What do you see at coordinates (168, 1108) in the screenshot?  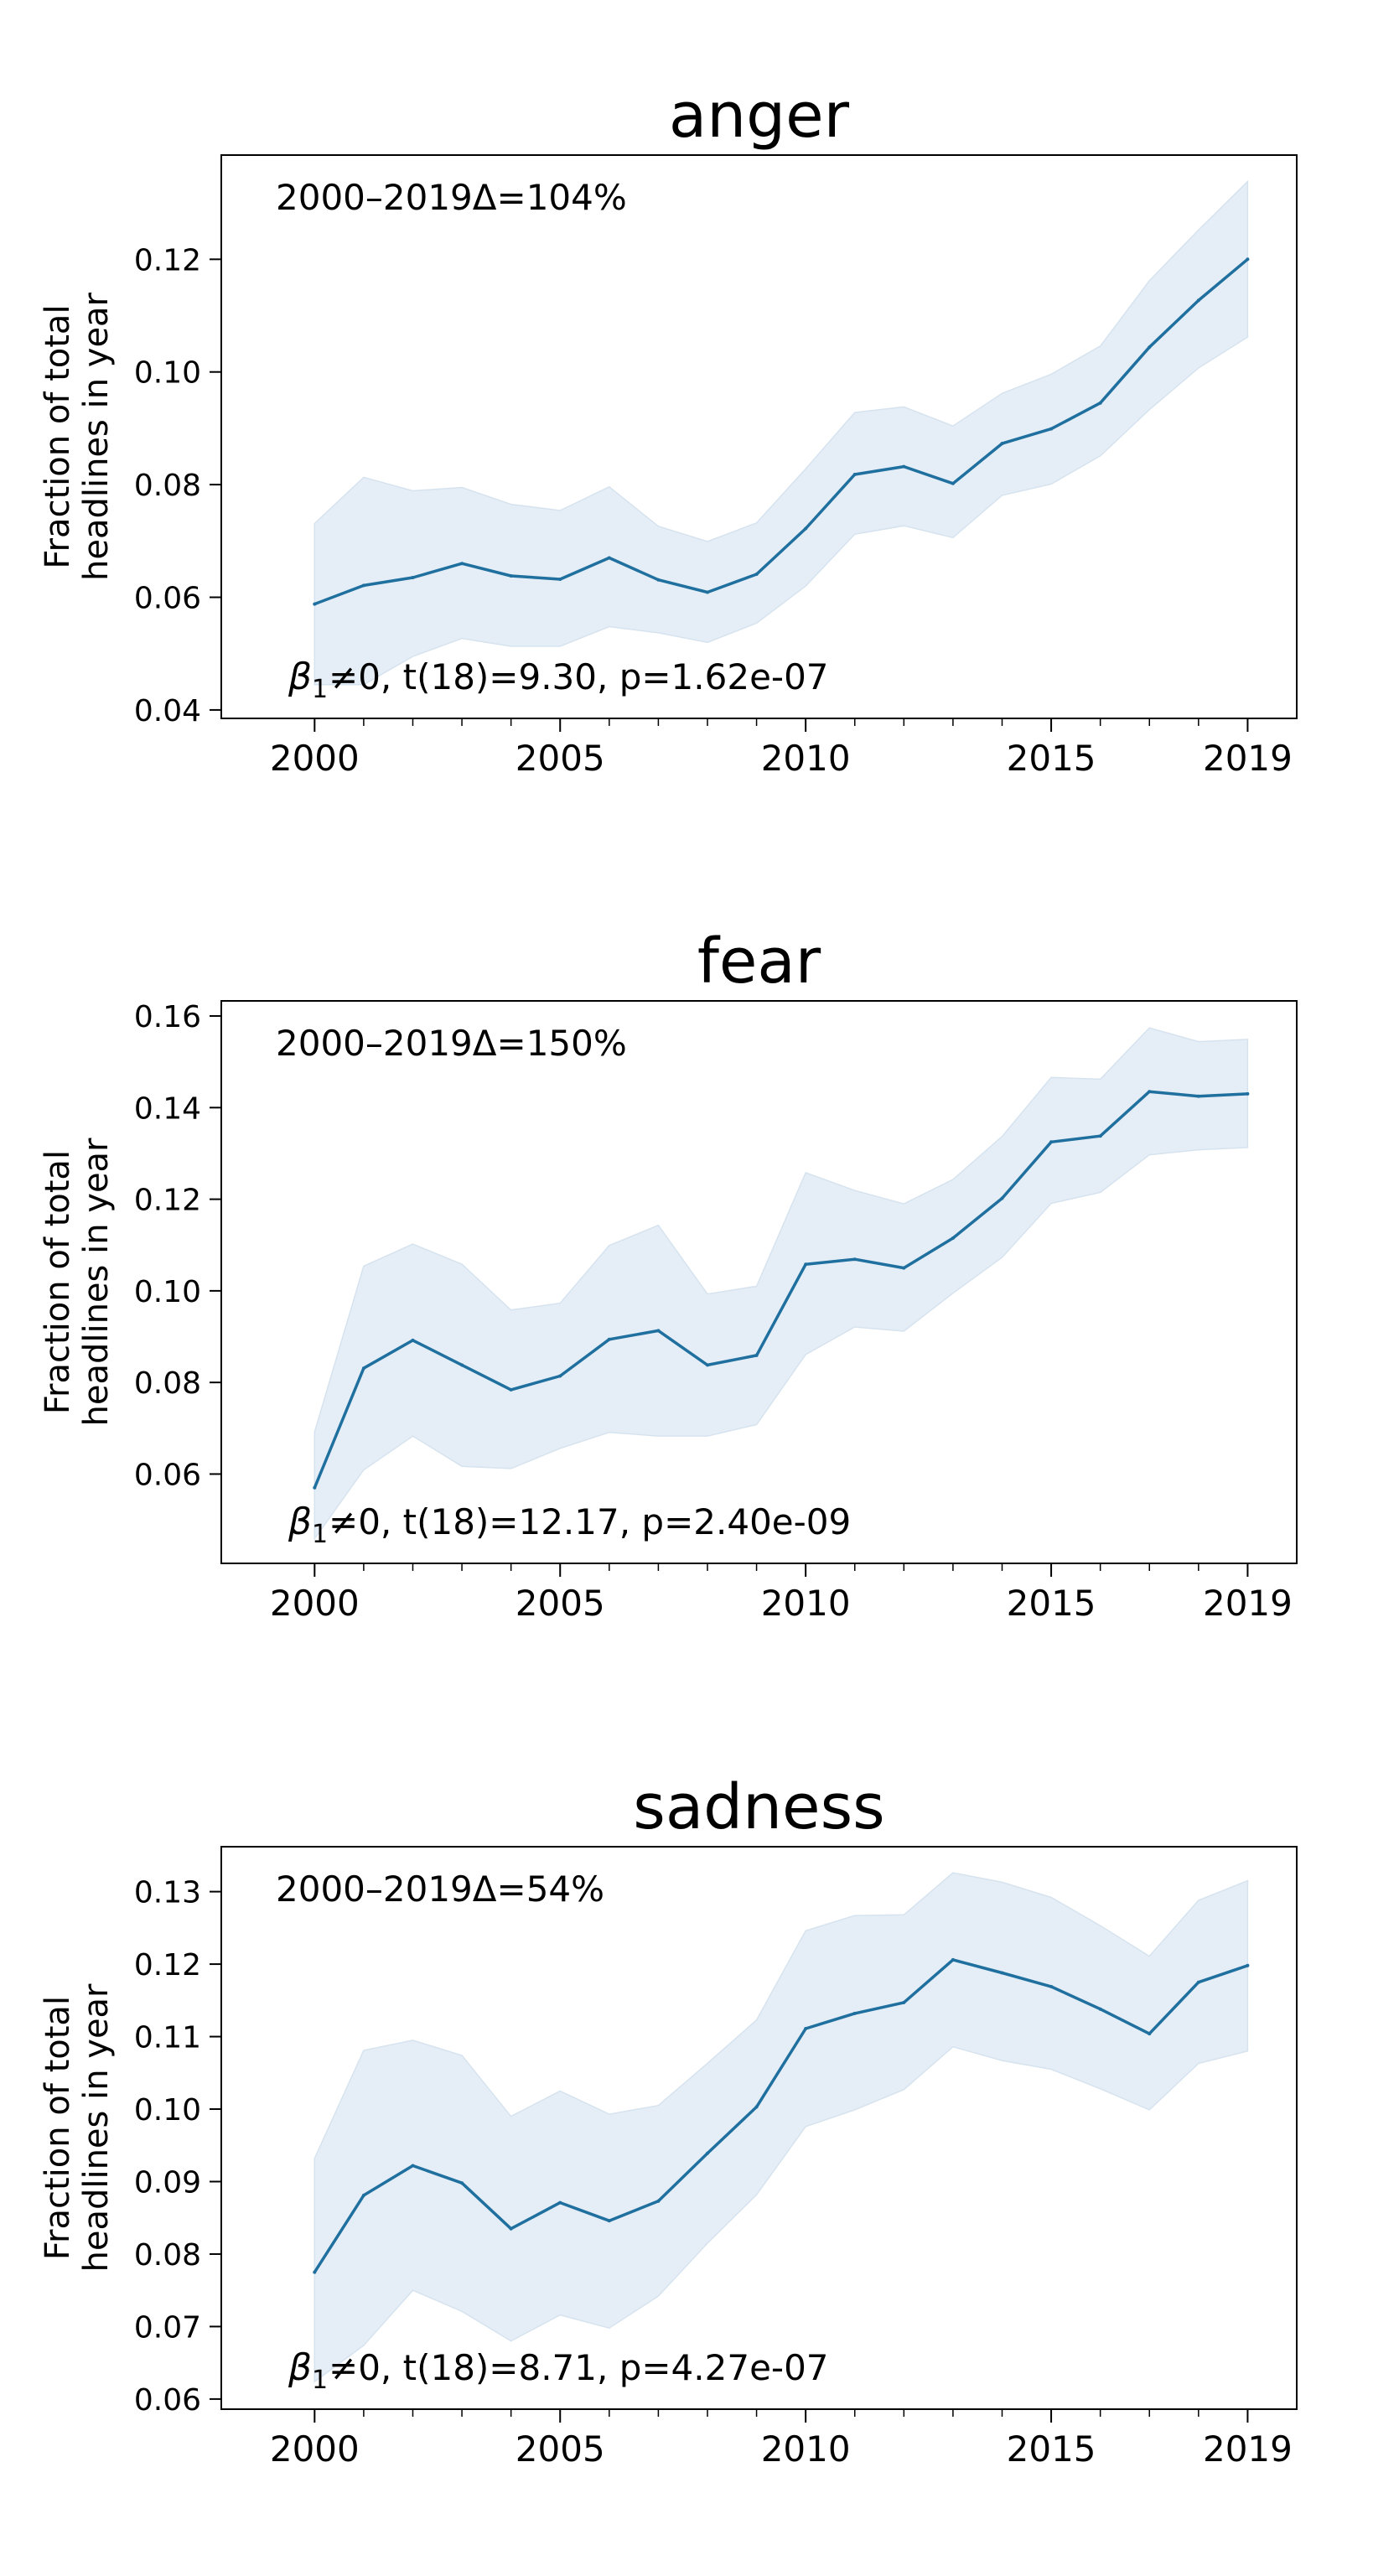 I see `y-tick-label: 0.14` at bounding box center [168, 1108].